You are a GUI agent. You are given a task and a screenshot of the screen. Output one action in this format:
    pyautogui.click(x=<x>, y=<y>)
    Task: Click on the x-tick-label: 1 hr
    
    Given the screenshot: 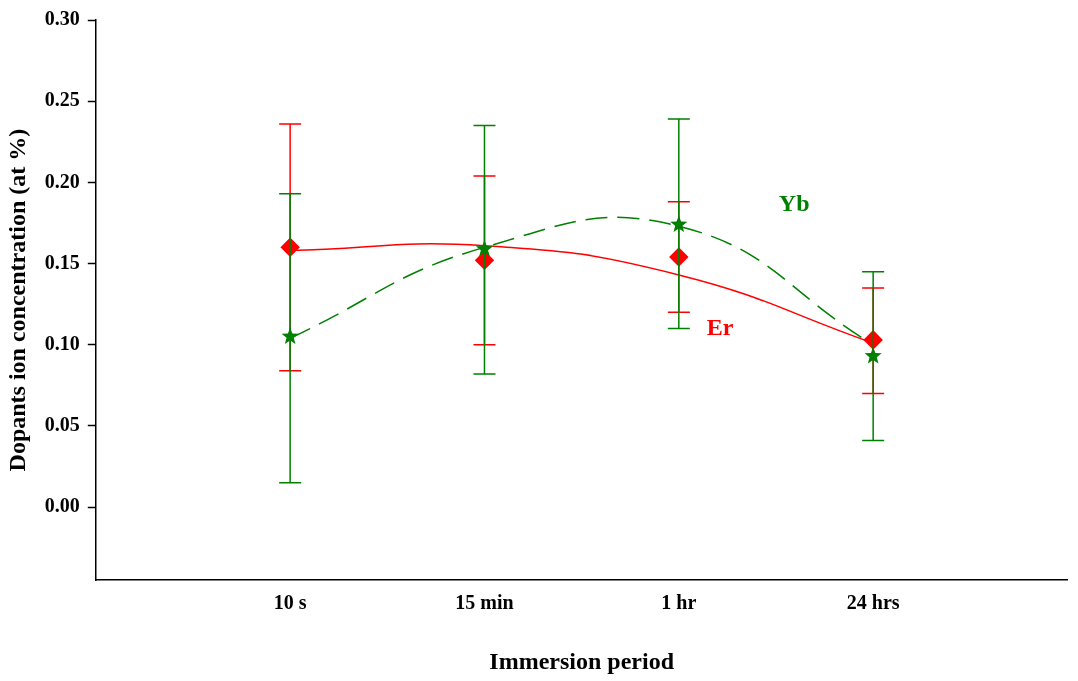 What is the action you would take?
    pyautogui.click(x=679, y=602)
    